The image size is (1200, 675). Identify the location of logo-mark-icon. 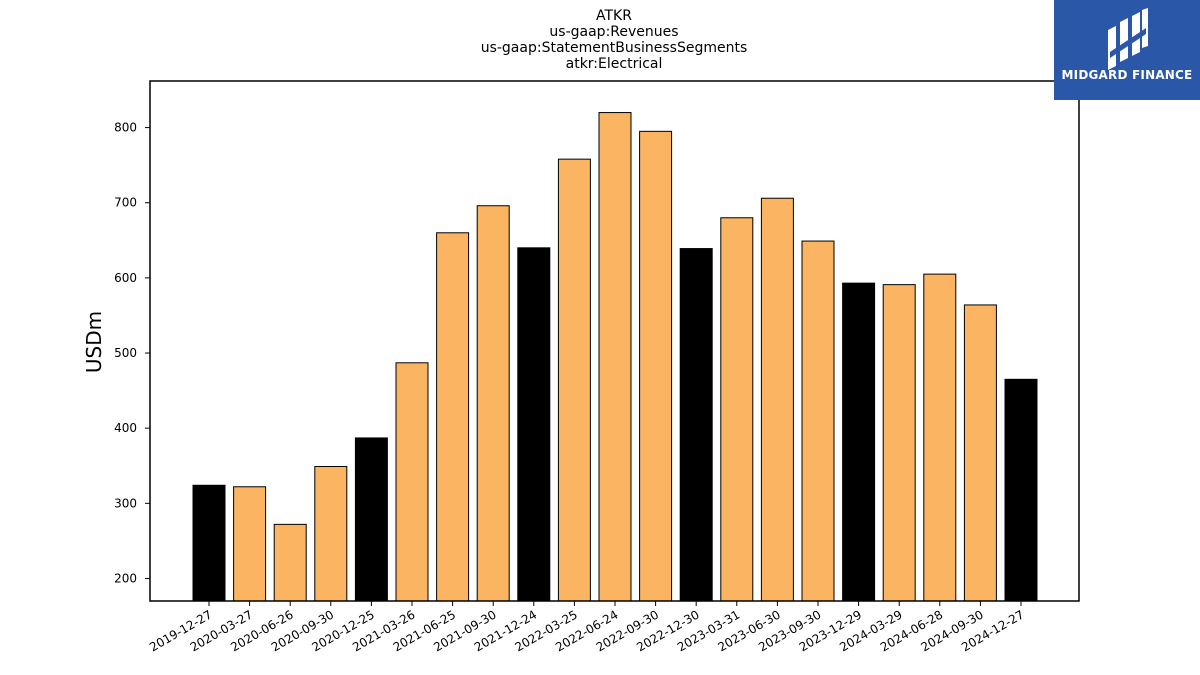
(1128, 39).